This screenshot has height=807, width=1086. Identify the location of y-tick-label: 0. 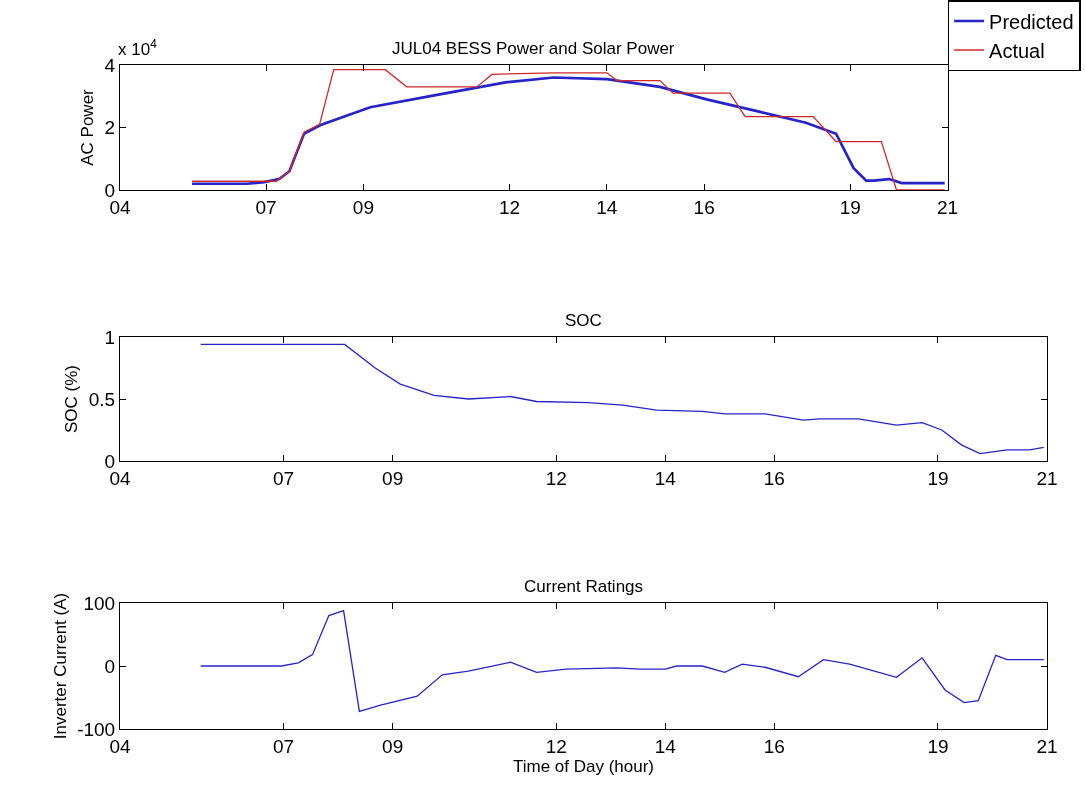
(110, 666).